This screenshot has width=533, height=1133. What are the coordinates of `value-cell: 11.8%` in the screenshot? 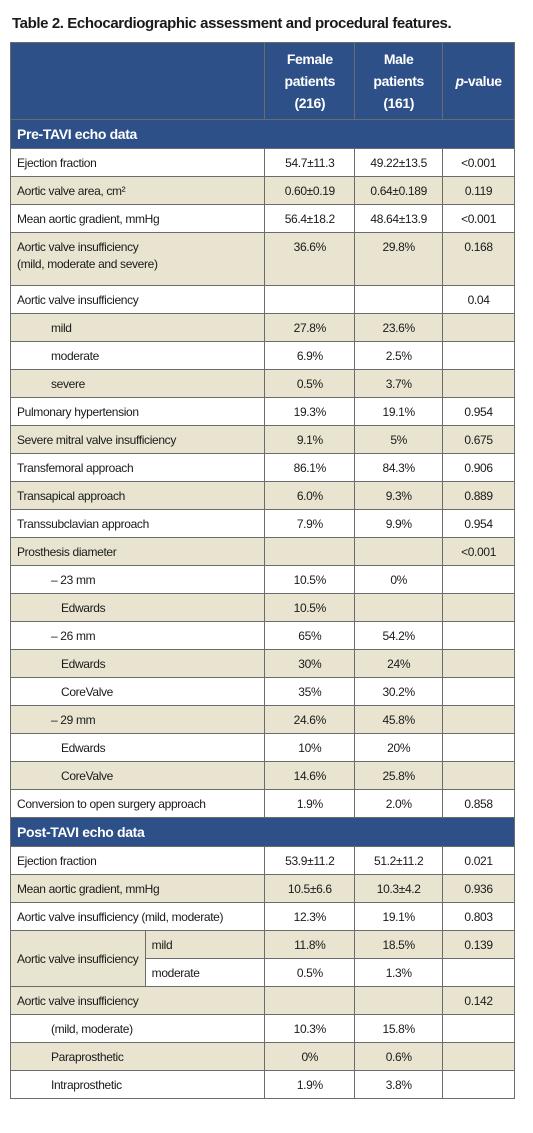 It's located at (310, 944).